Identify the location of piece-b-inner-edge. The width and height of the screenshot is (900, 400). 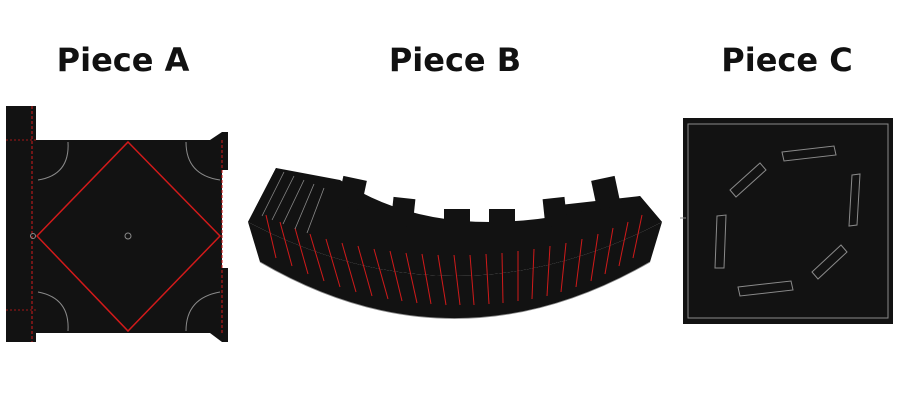
(455, 290).